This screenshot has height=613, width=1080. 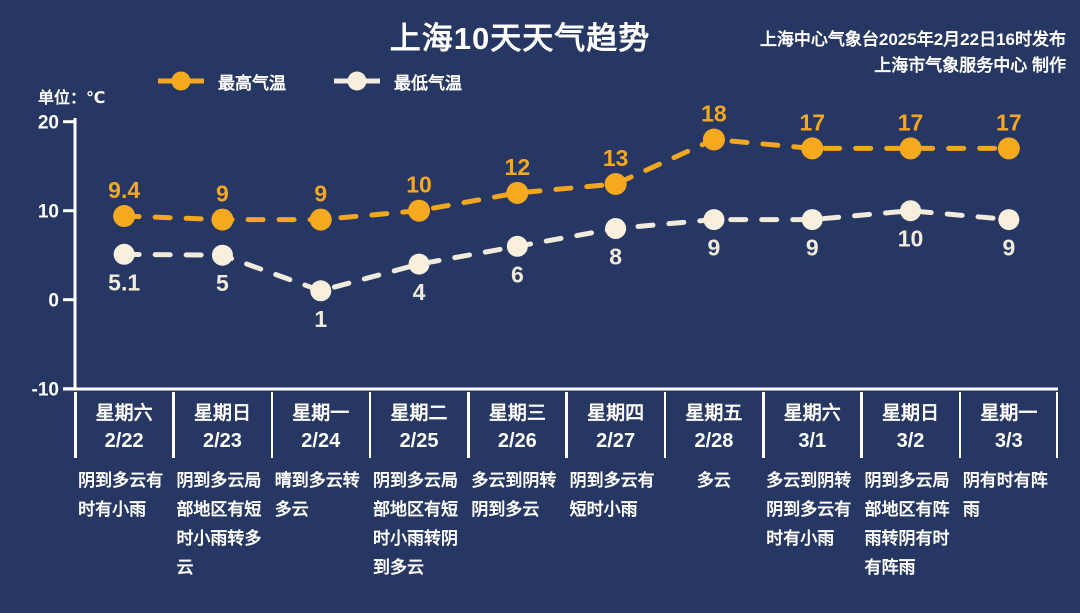 What do you see at coordinates (912, 39) in the screenshot?
I see `issue-line-1: 上海中心气象台2025年2月22日16时发布` at bounding box center [912, 39].